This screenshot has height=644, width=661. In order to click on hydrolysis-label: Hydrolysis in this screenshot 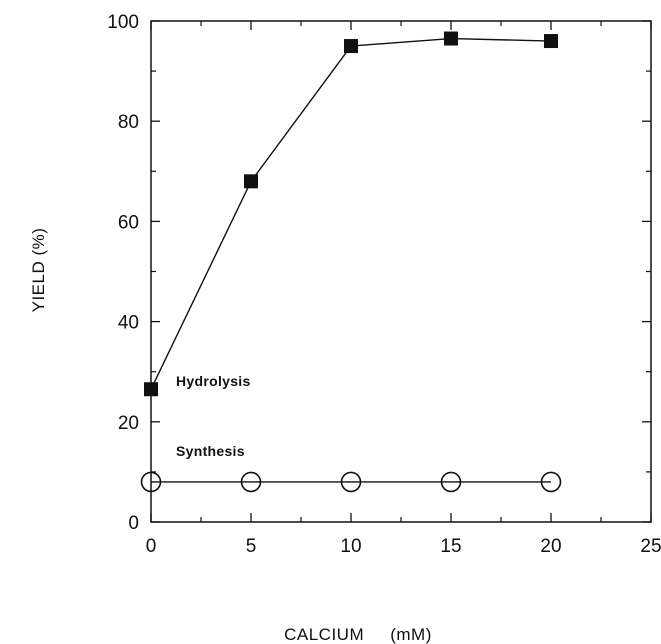, I will do `click(213, 381)`.